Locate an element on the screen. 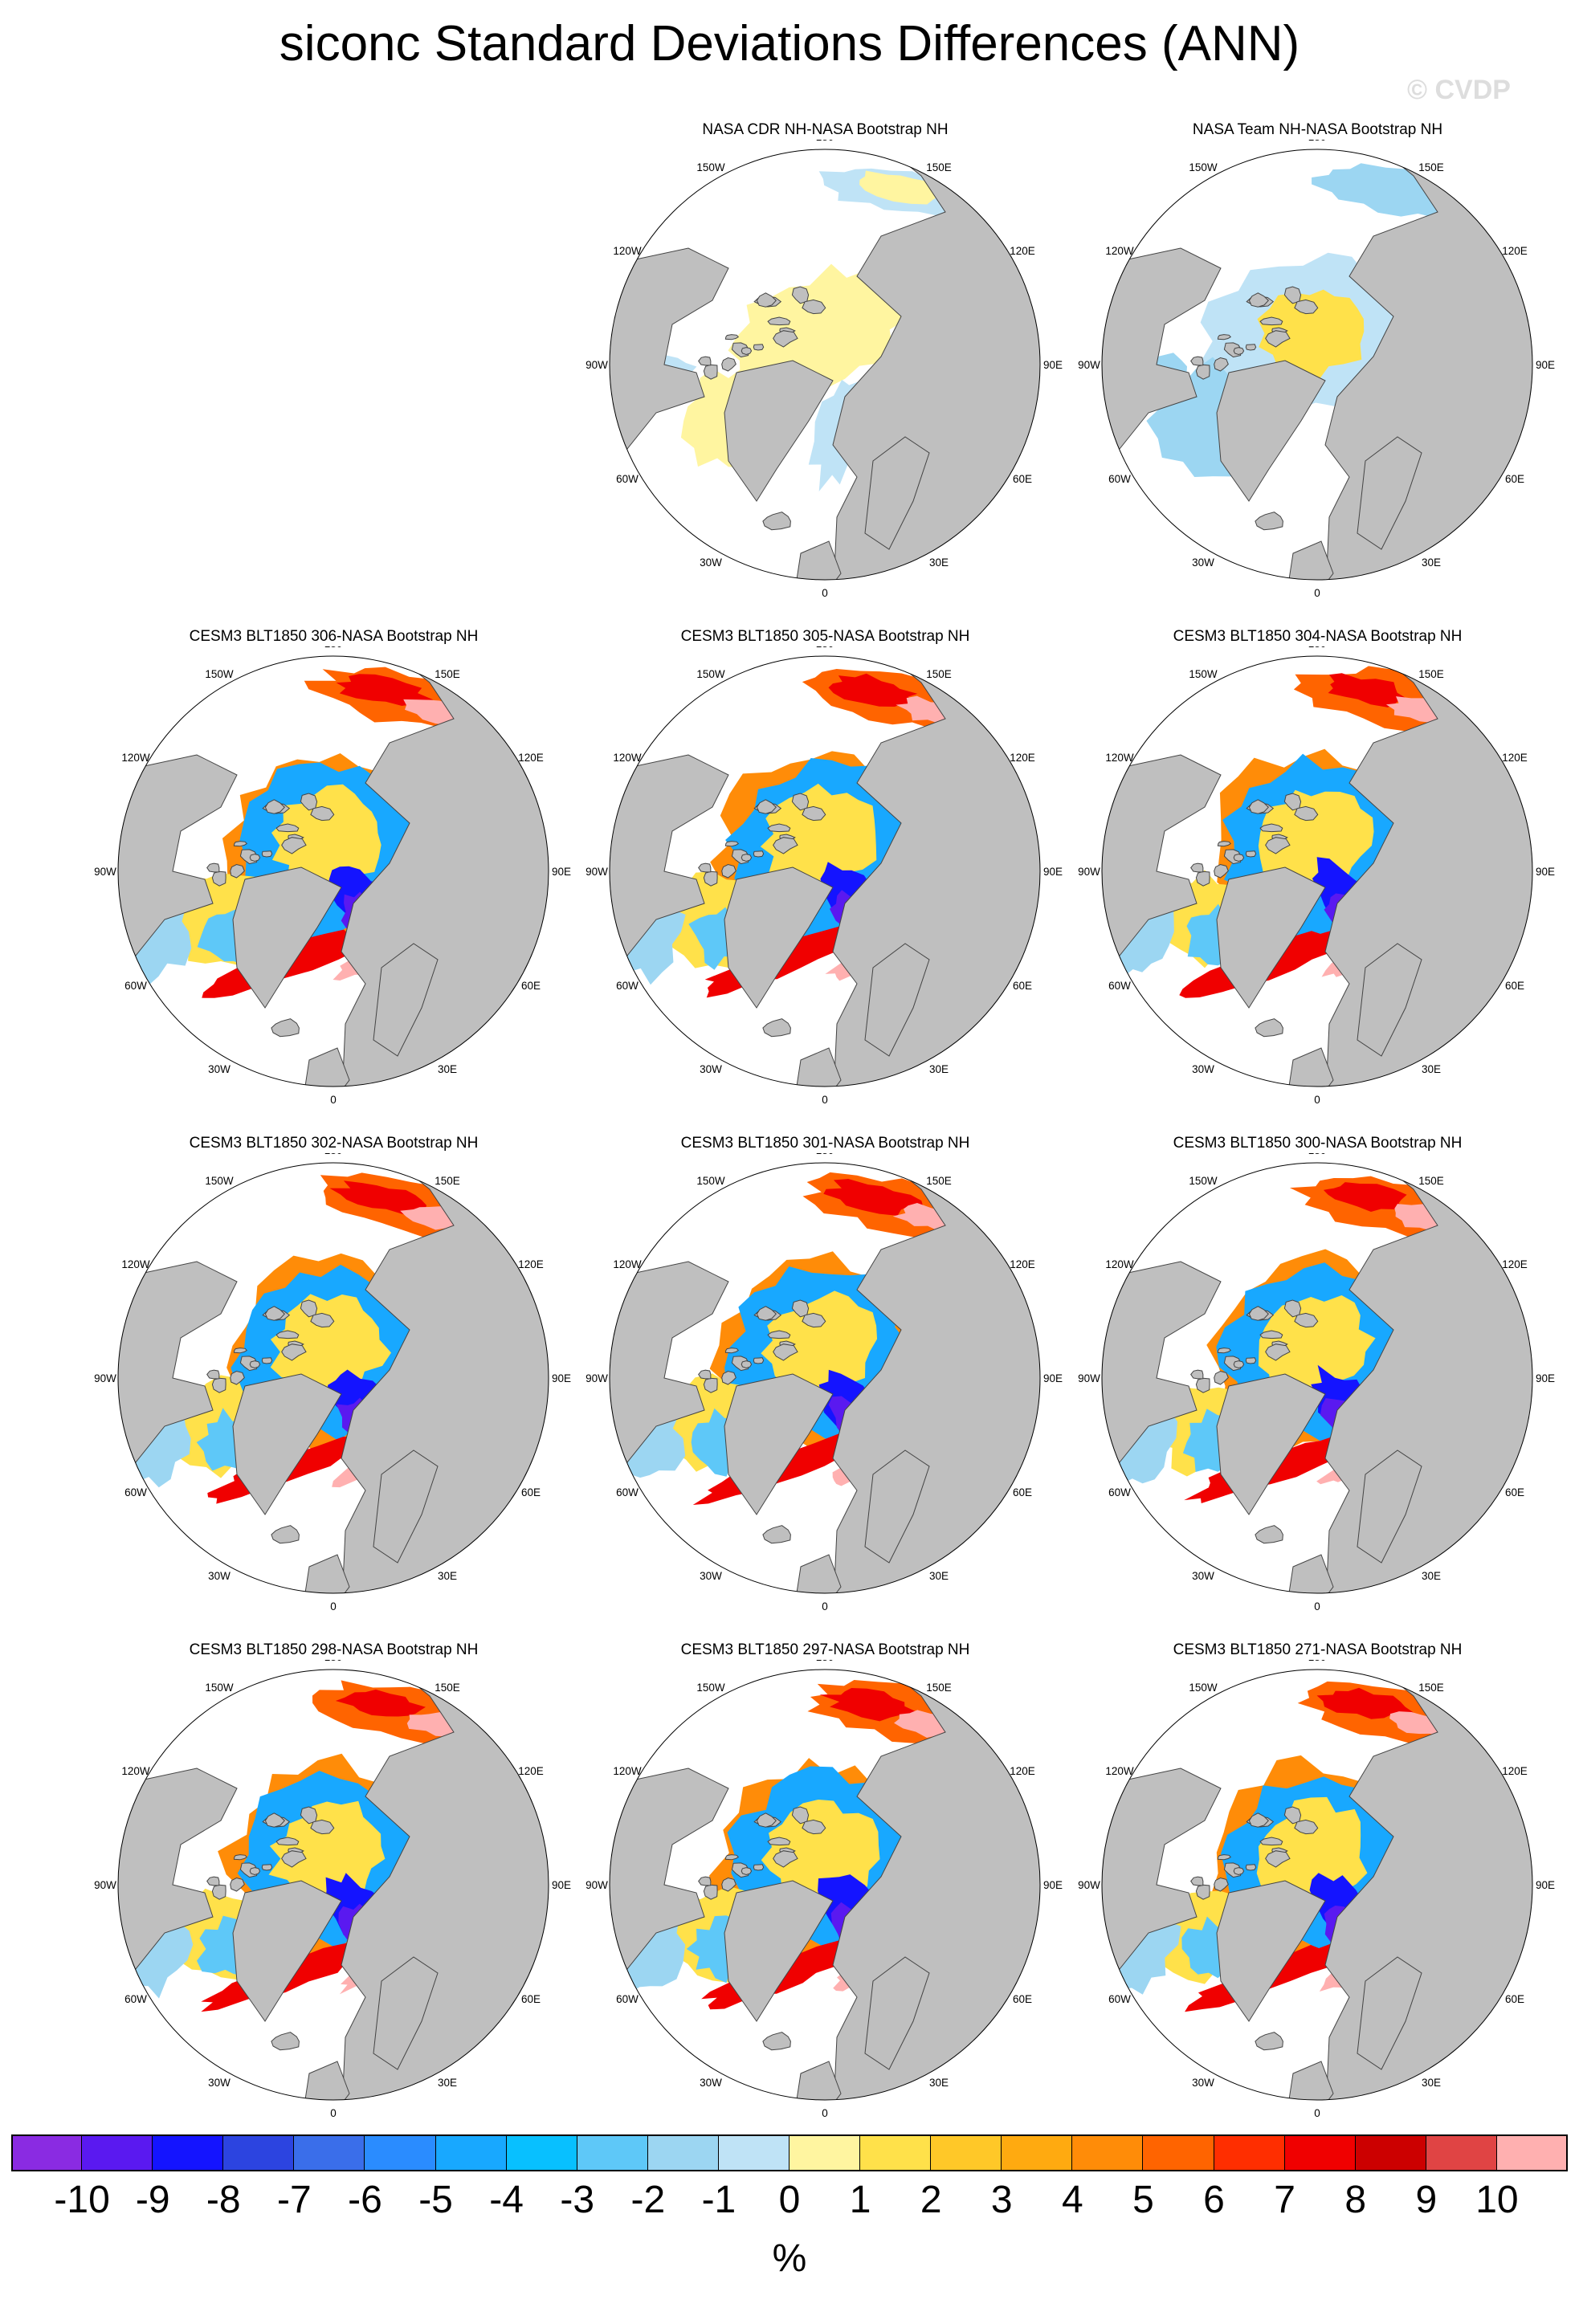  colorbar-tick-label: -6 is located at coordinates (365, 2200).